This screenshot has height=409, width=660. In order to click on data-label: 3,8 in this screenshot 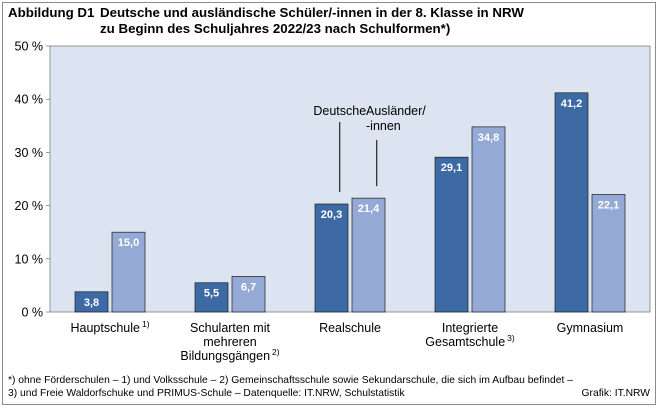, I will do `click(91, 303)`.